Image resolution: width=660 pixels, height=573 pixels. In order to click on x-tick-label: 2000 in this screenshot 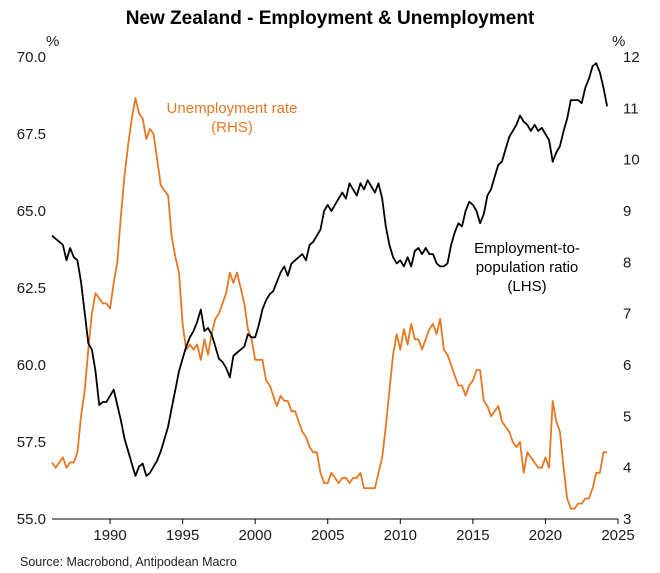, I will do `click(254, 535)`.